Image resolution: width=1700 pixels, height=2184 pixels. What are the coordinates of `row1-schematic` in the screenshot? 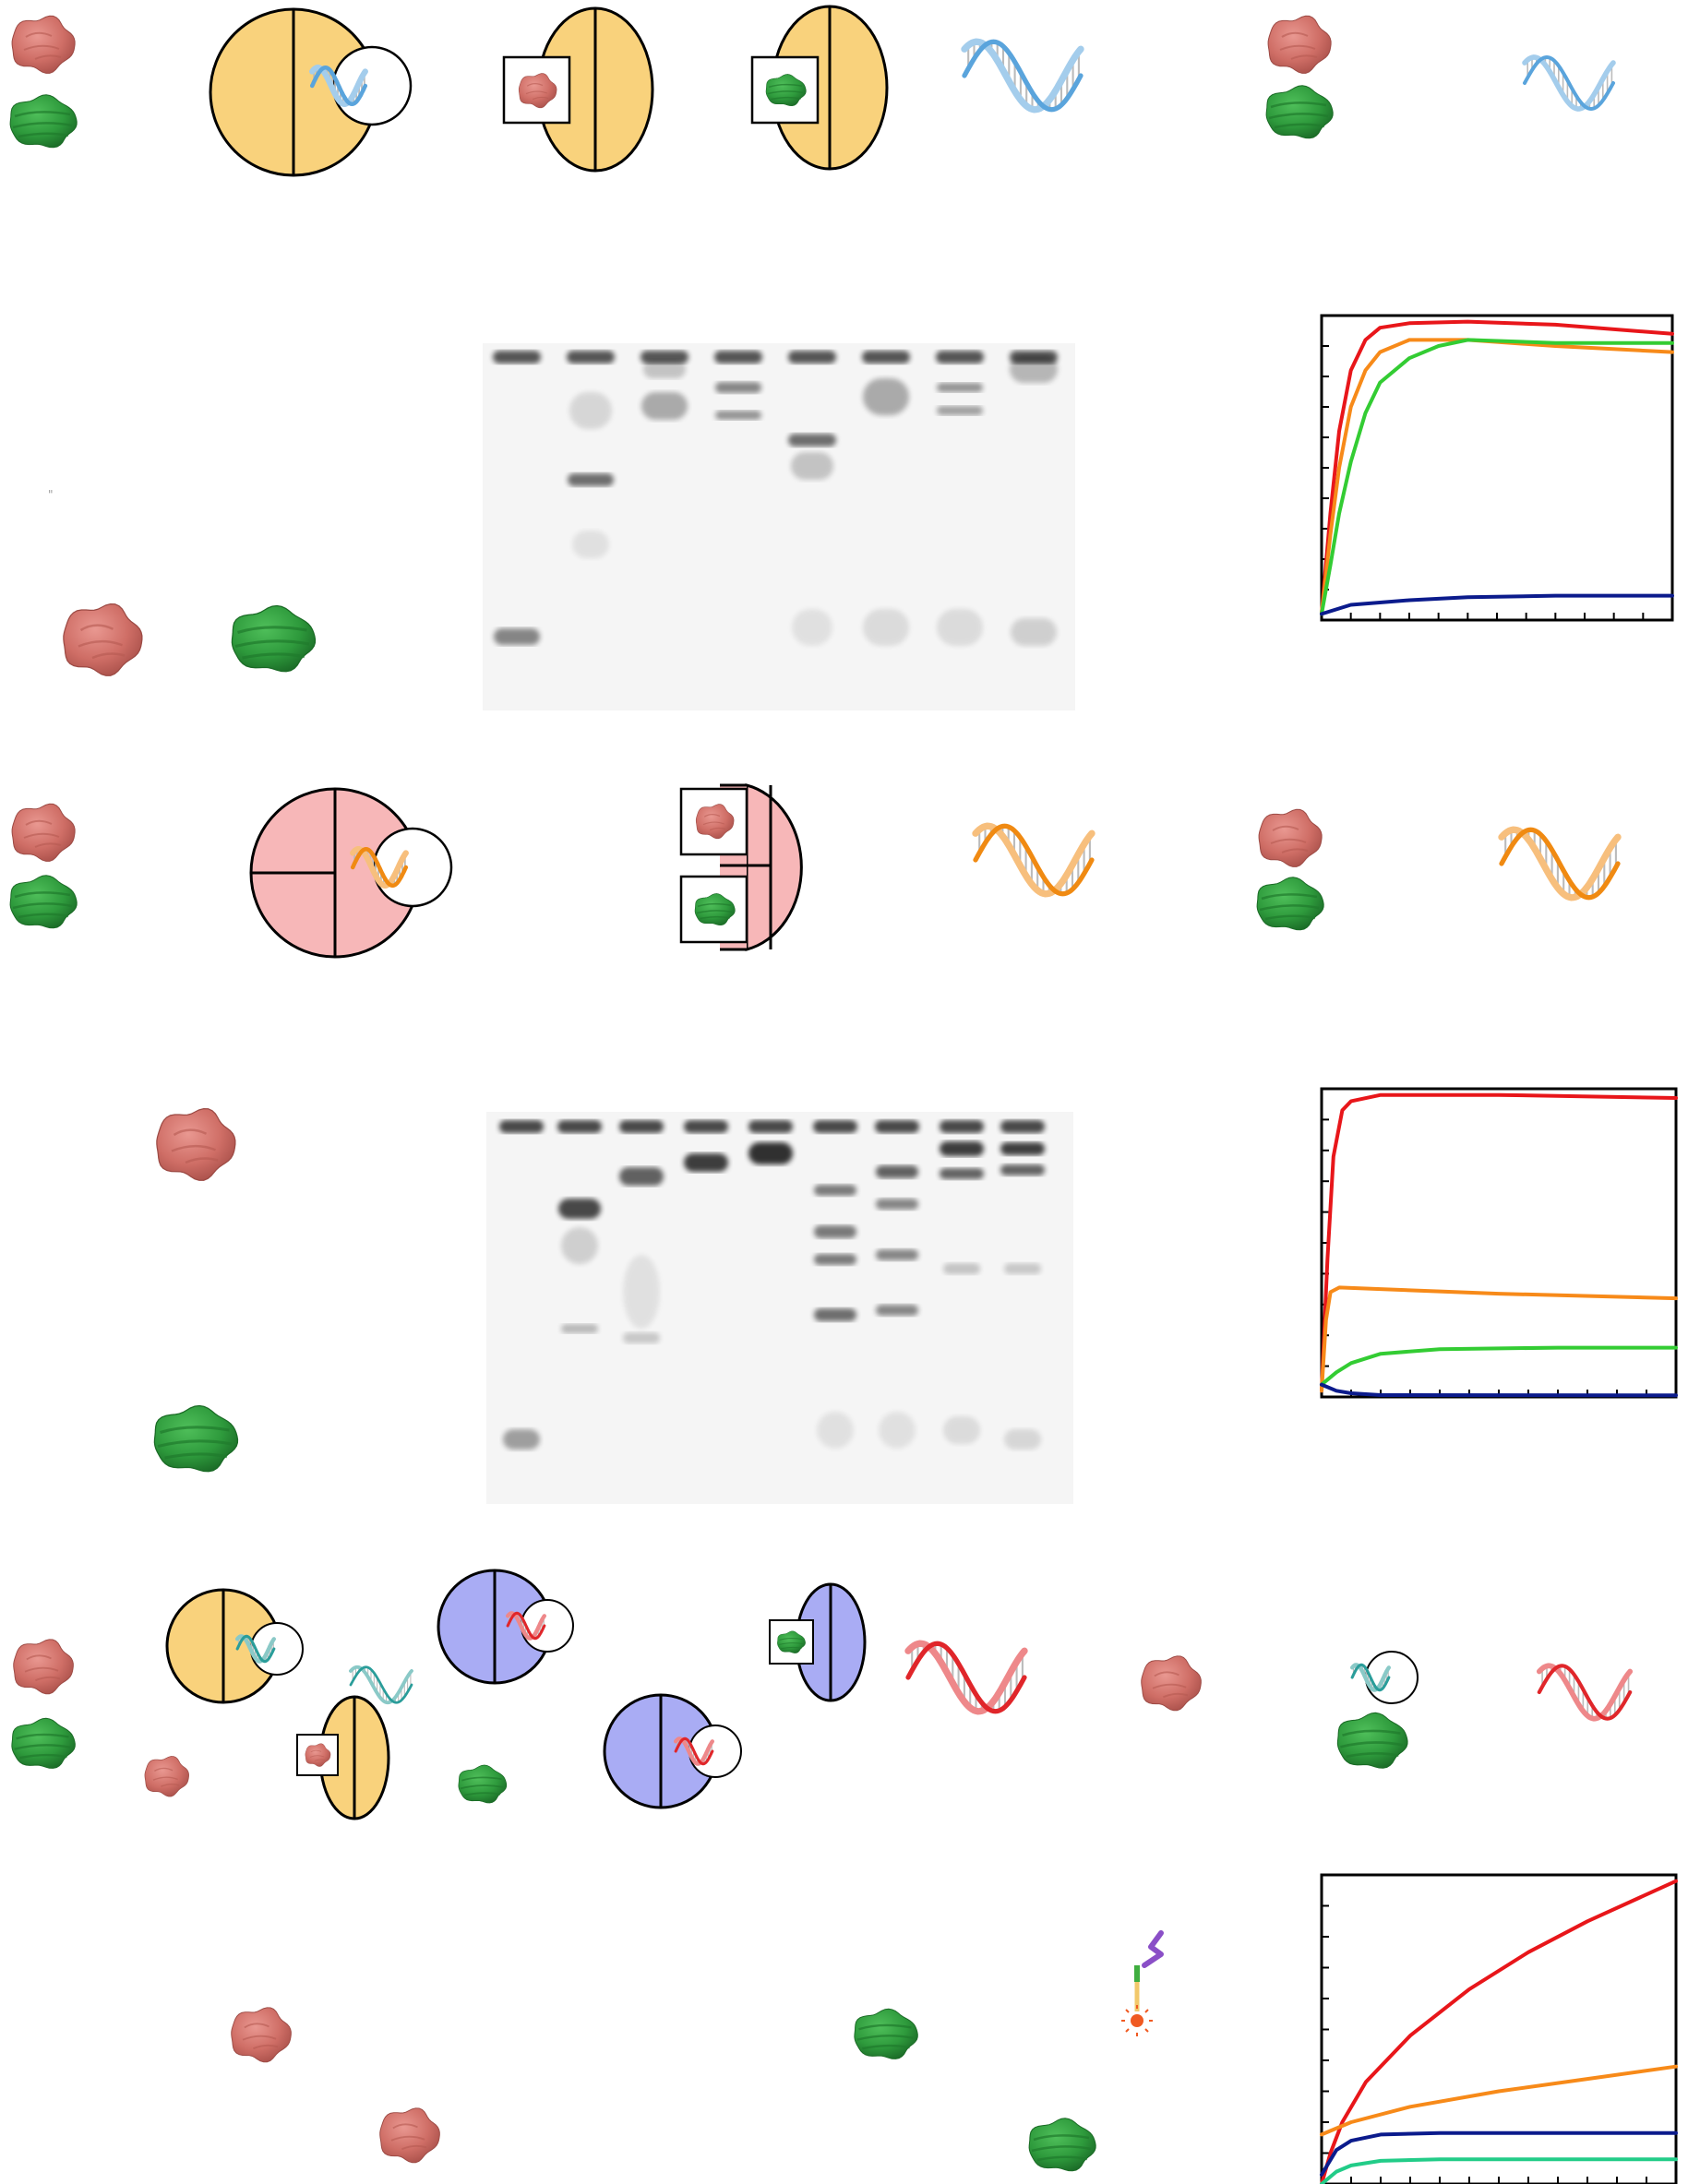 It's located at (812, 91).